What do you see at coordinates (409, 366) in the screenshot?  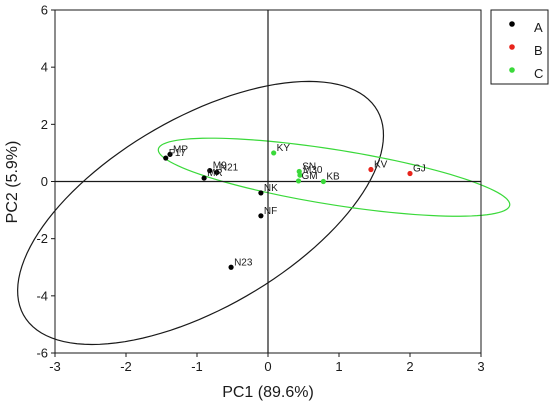 I see `x-tick-label: 2` at bounding box center [409, 366].